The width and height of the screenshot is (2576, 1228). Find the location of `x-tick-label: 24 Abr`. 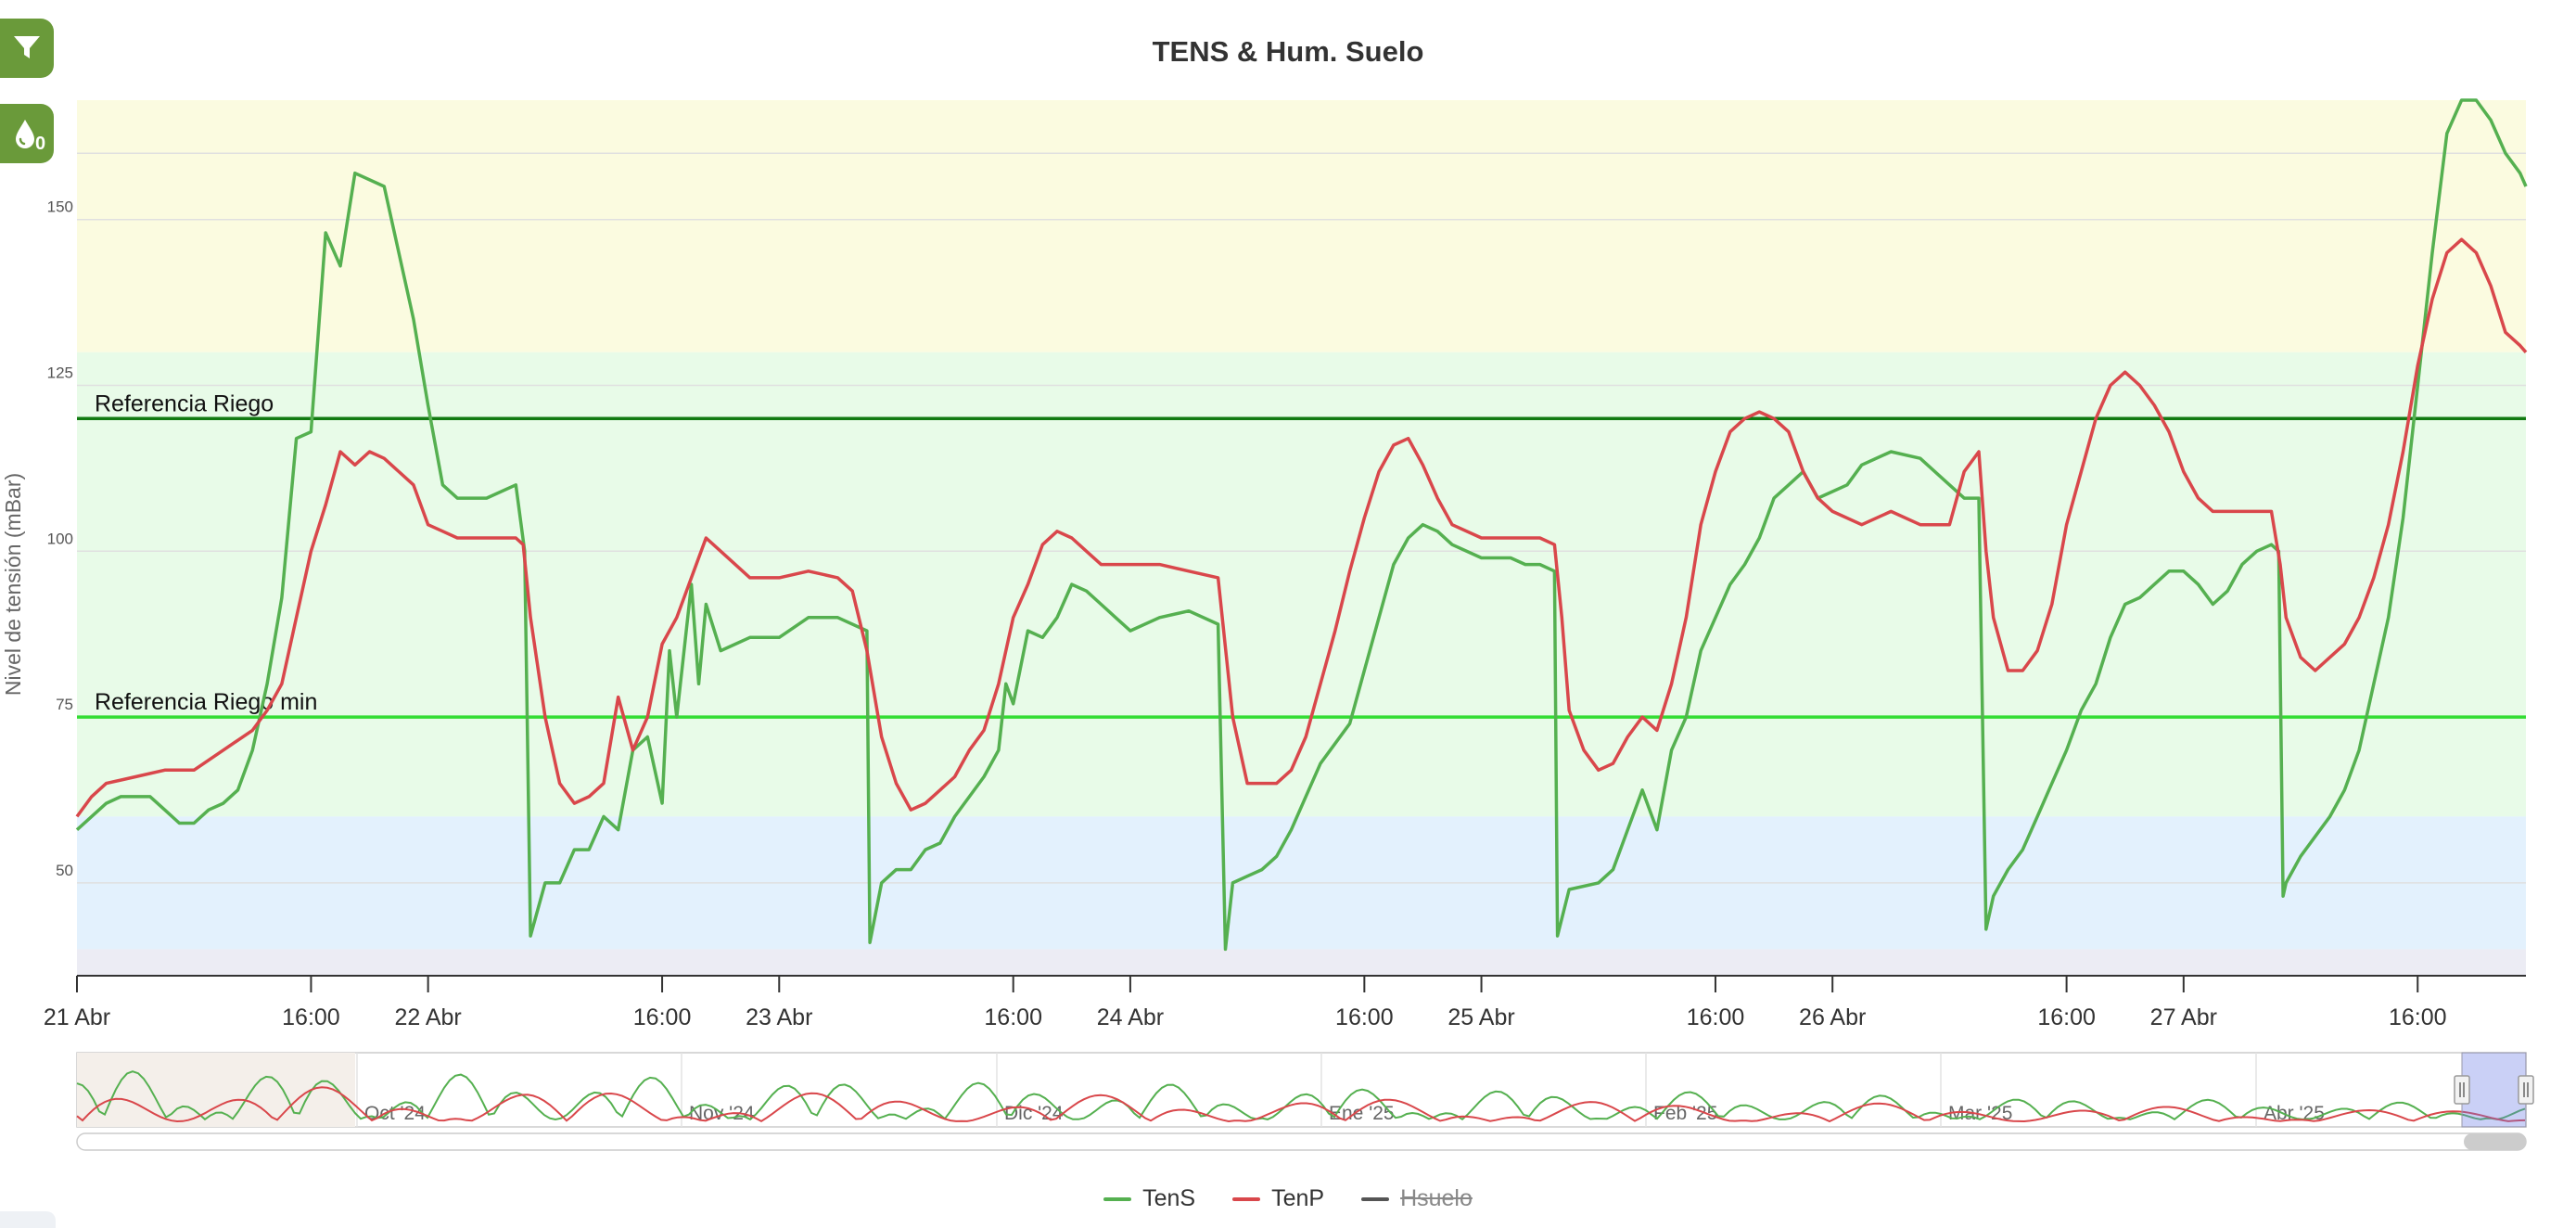

x-tick-label: 24 Abr is located at coordinates (1130, 1017).